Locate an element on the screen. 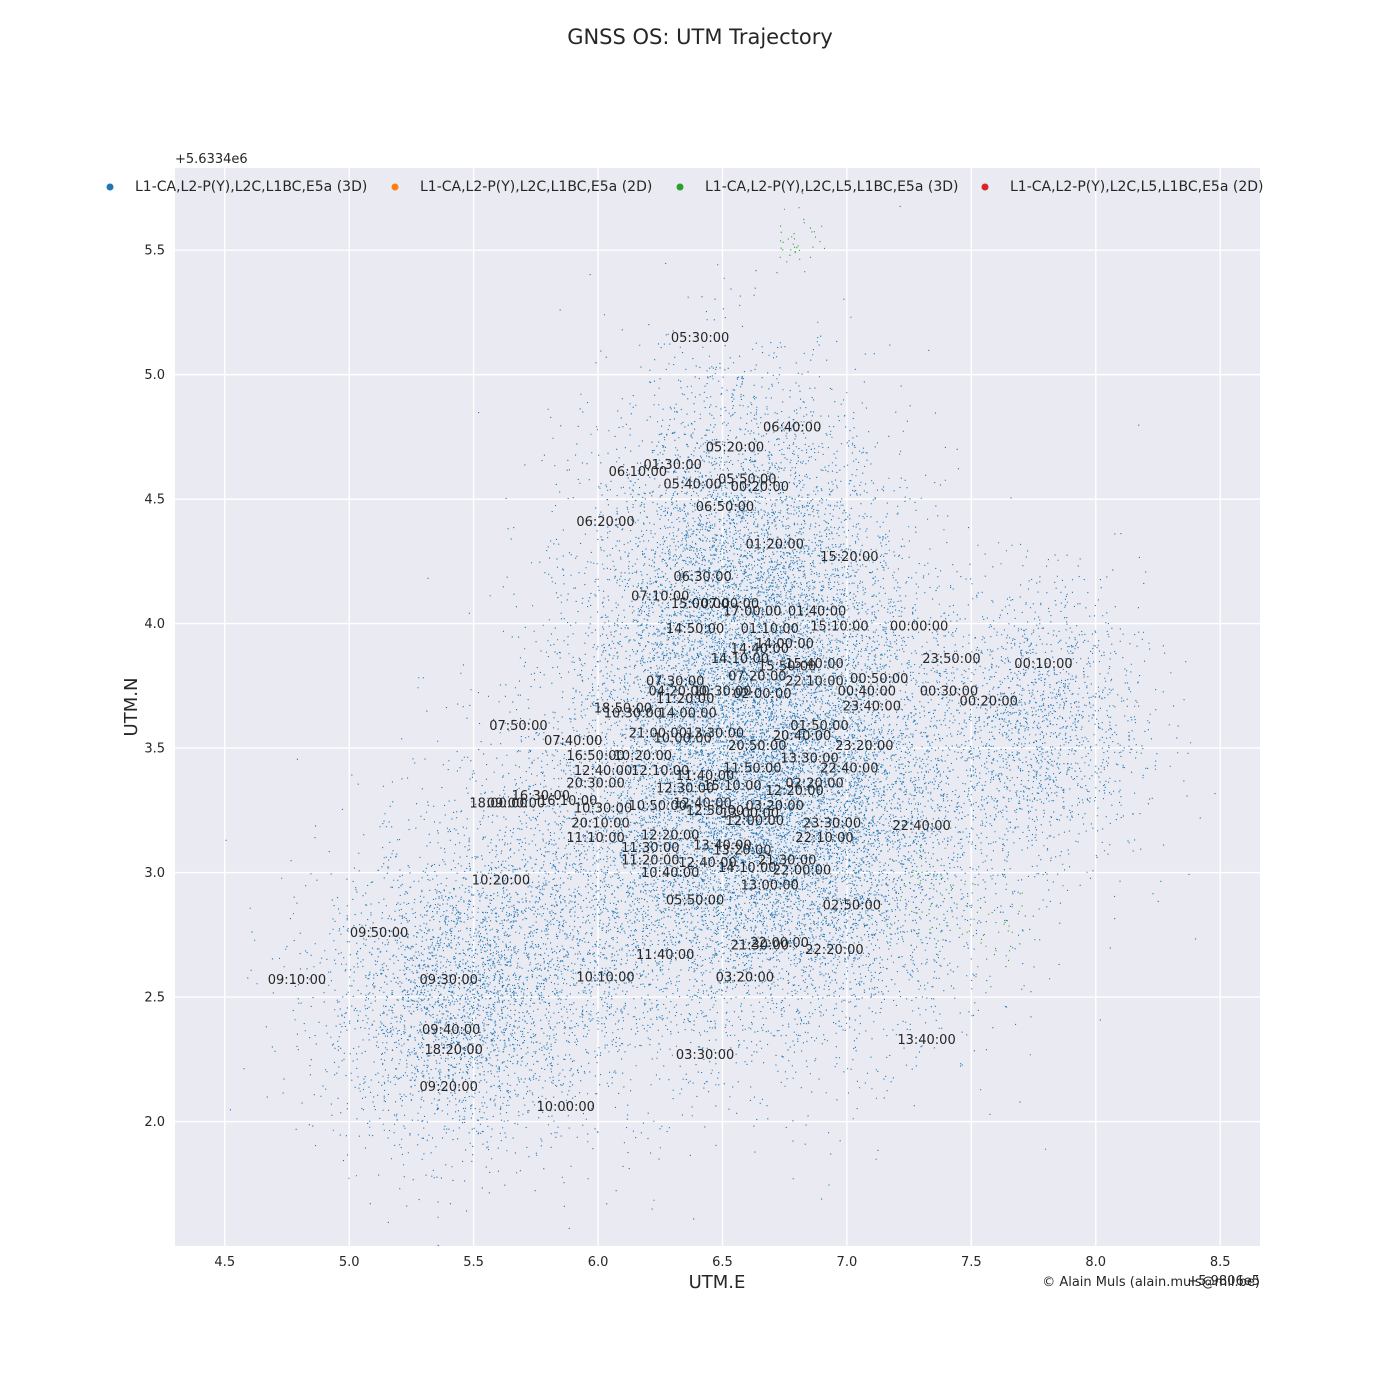  x-tick-label: 8.5 is located at coordinates (1220, 1262).